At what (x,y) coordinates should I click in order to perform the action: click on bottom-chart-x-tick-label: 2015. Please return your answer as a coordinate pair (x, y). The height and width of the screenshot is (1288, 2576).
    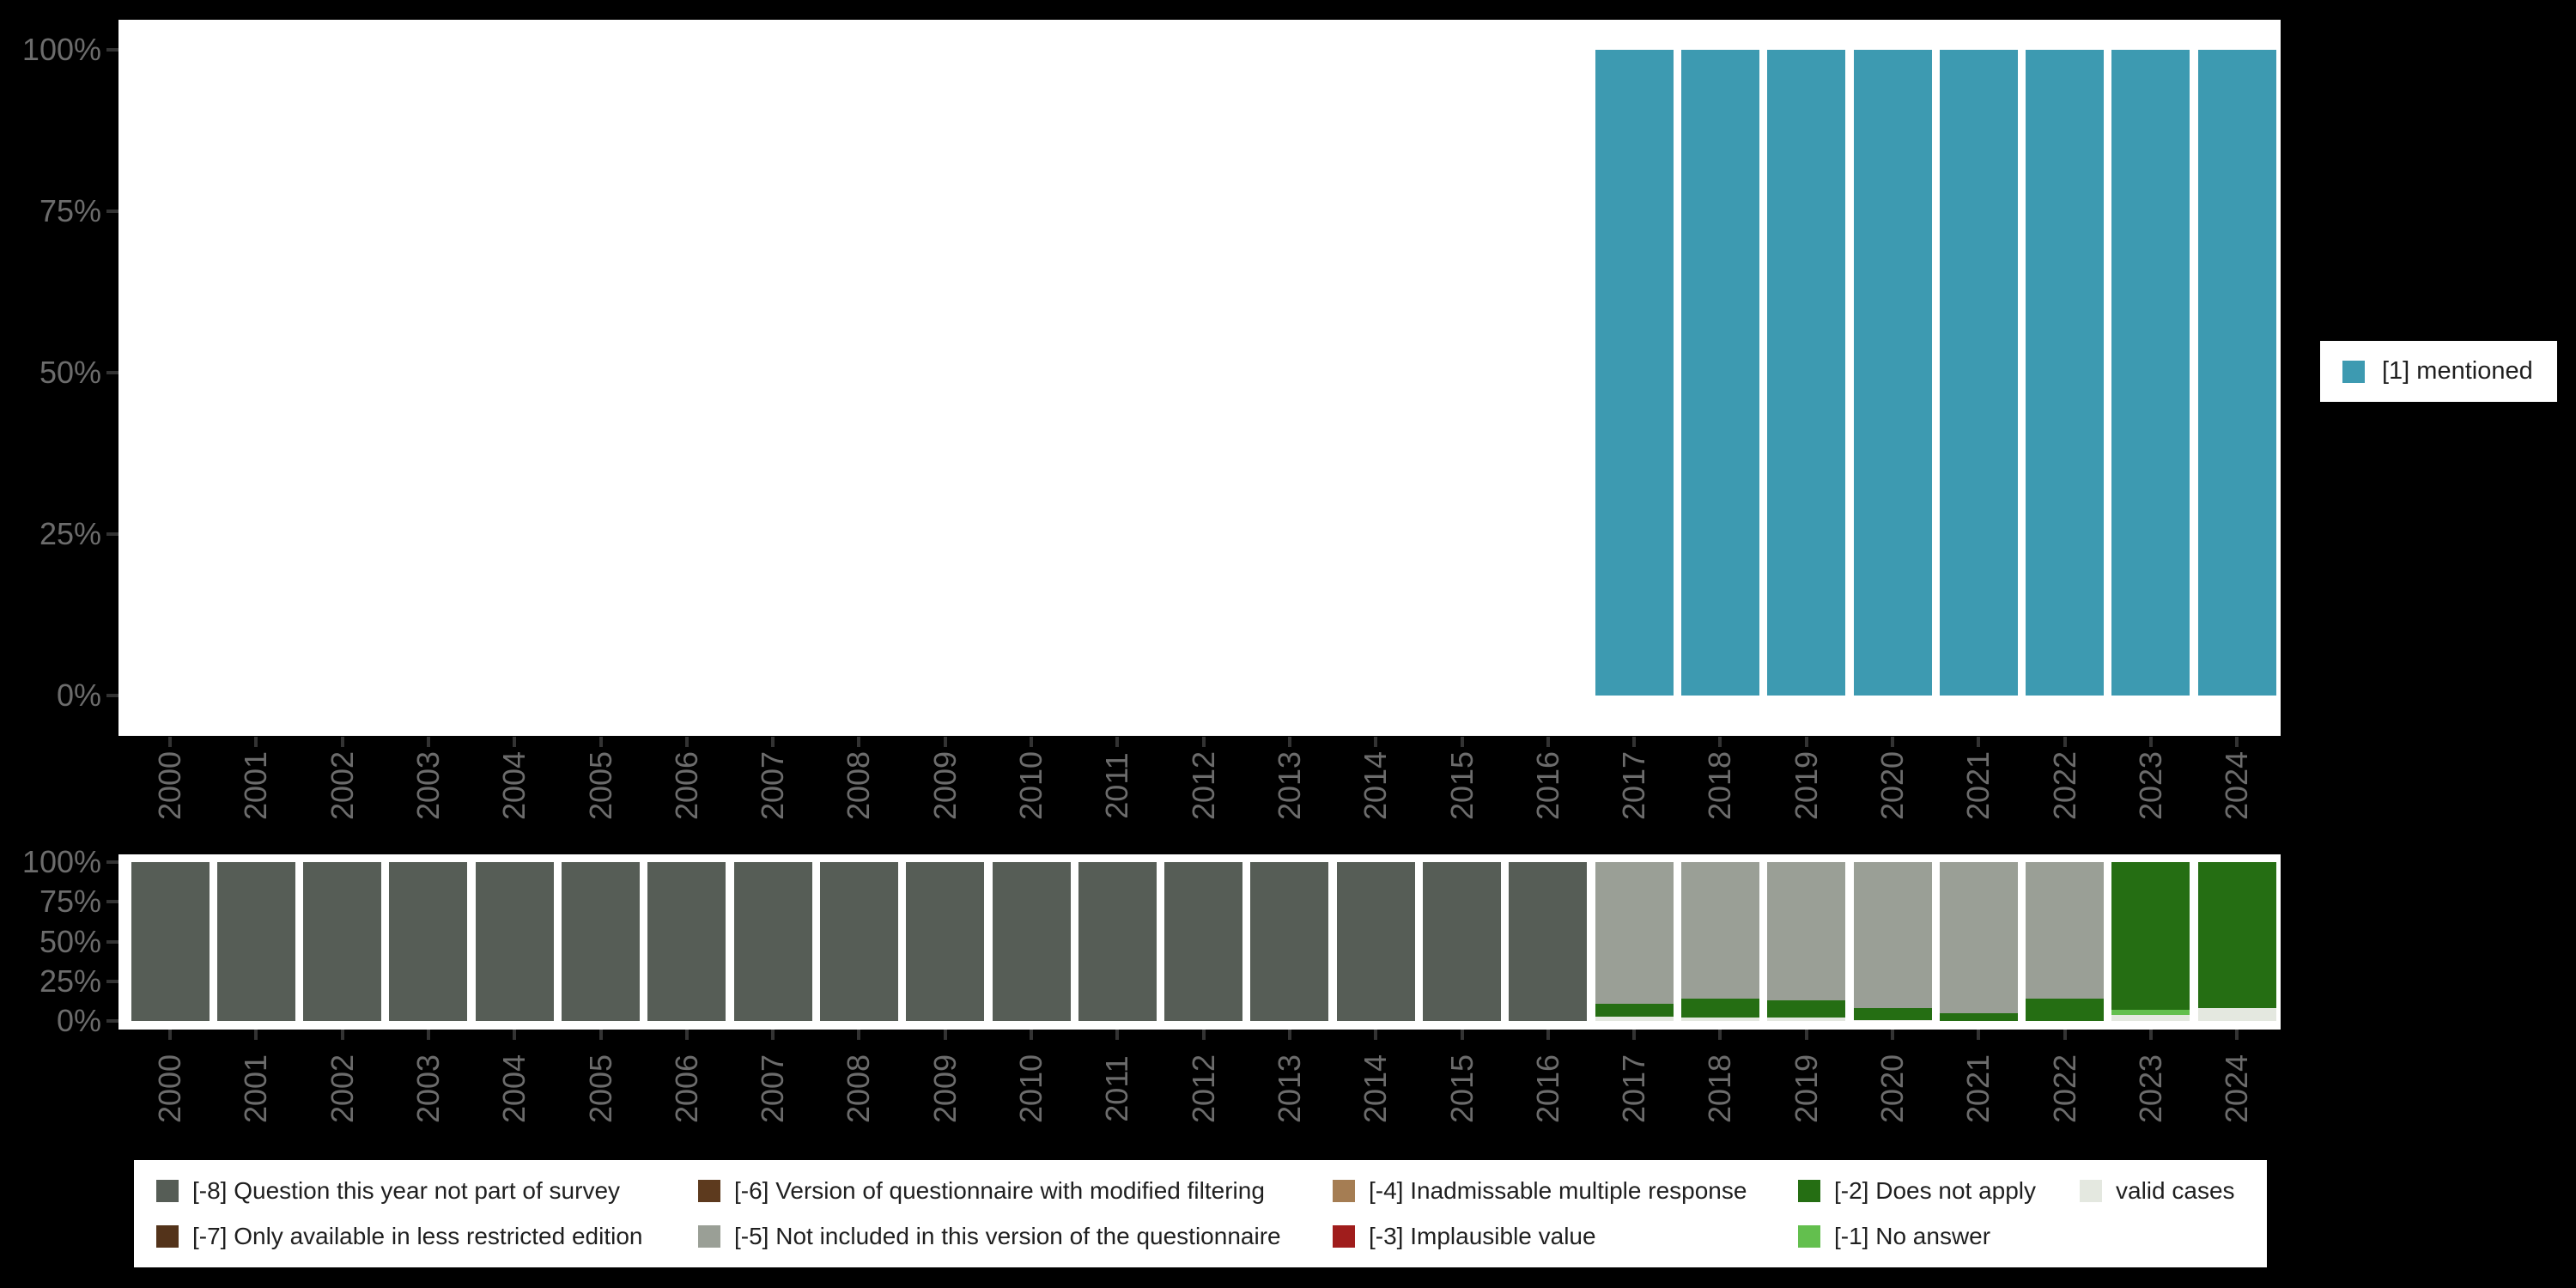
    Looking at the image, I should click on (1461, 1089).